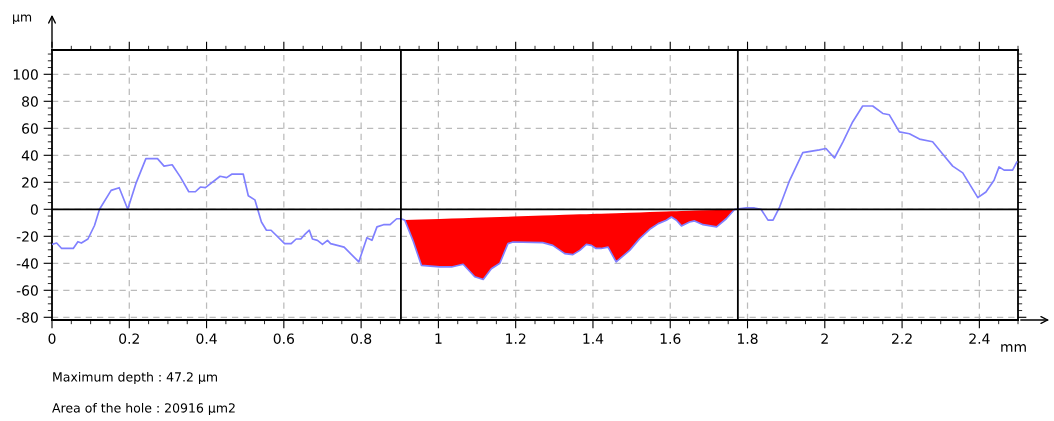 The height and width of the screenshot is (421, 1054). I want to click on y-tick-label: 100, so click(25, 74).